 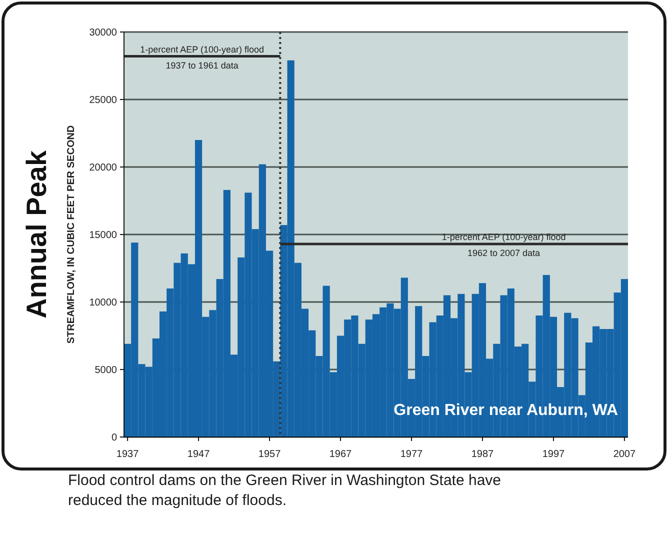 I want to click on x-tick-label: 1997, so click(x=554, y=454).